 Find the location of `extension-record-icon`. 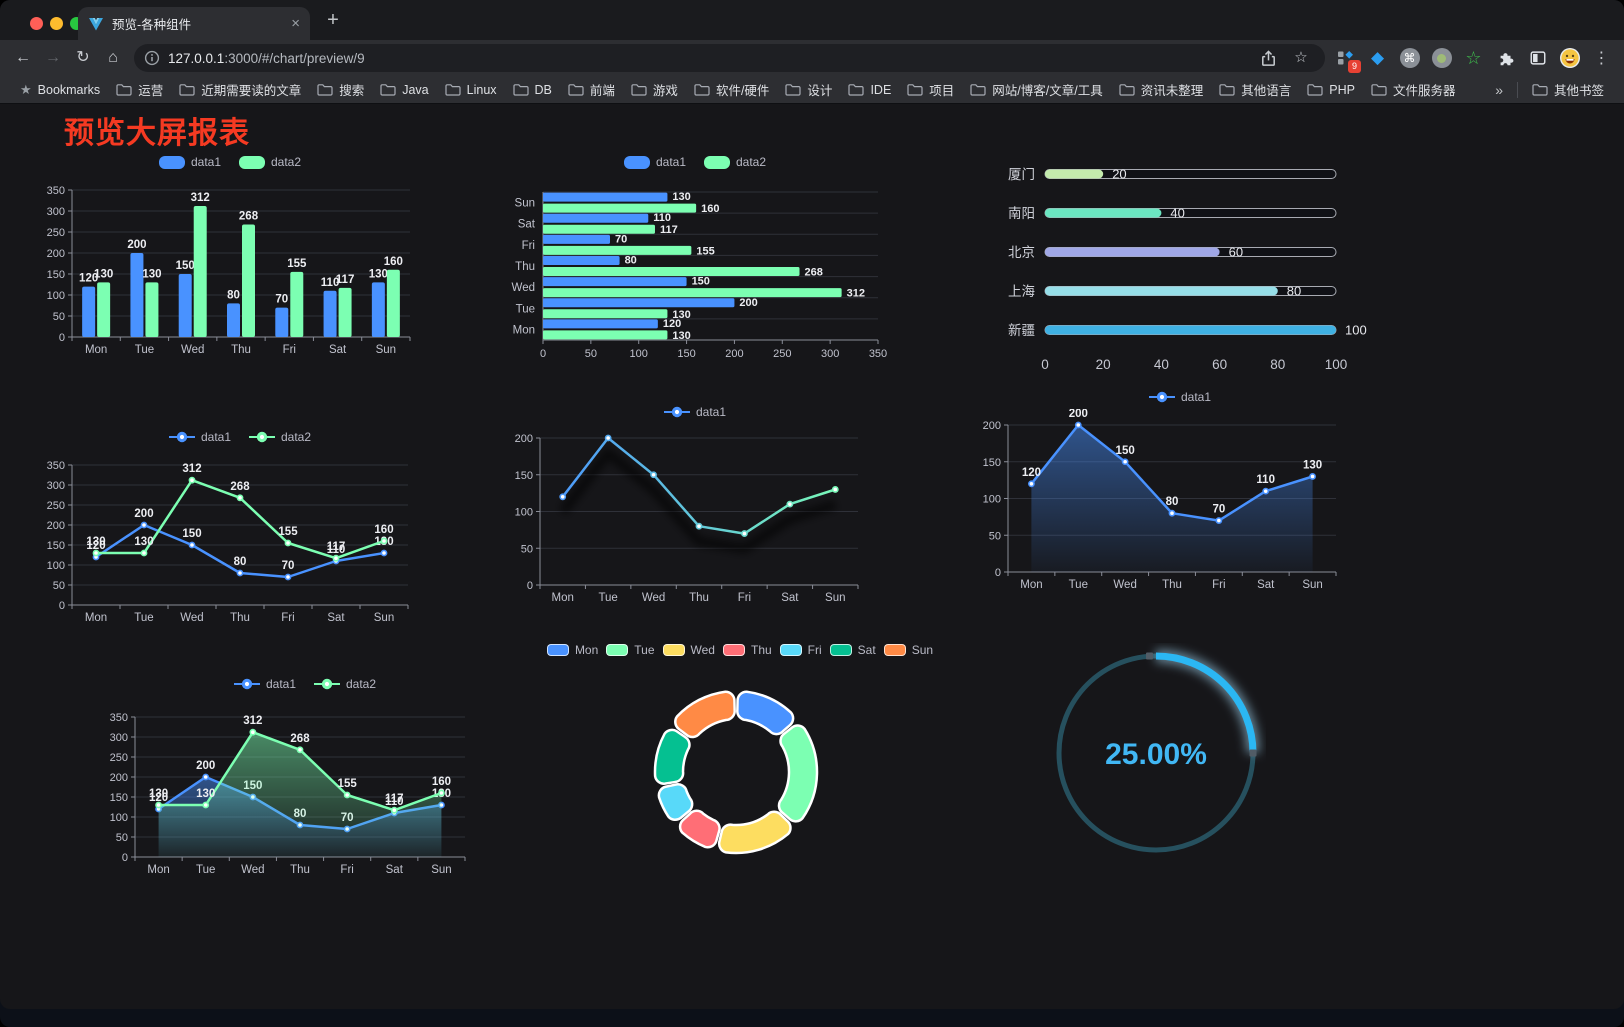

extension-record-icon is located at coordinates (1441, 58).